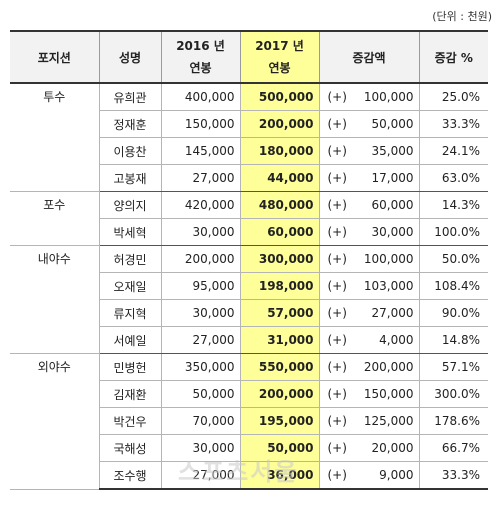  I want to click on salary-2017-cell: 300,000, so click(279, 259).